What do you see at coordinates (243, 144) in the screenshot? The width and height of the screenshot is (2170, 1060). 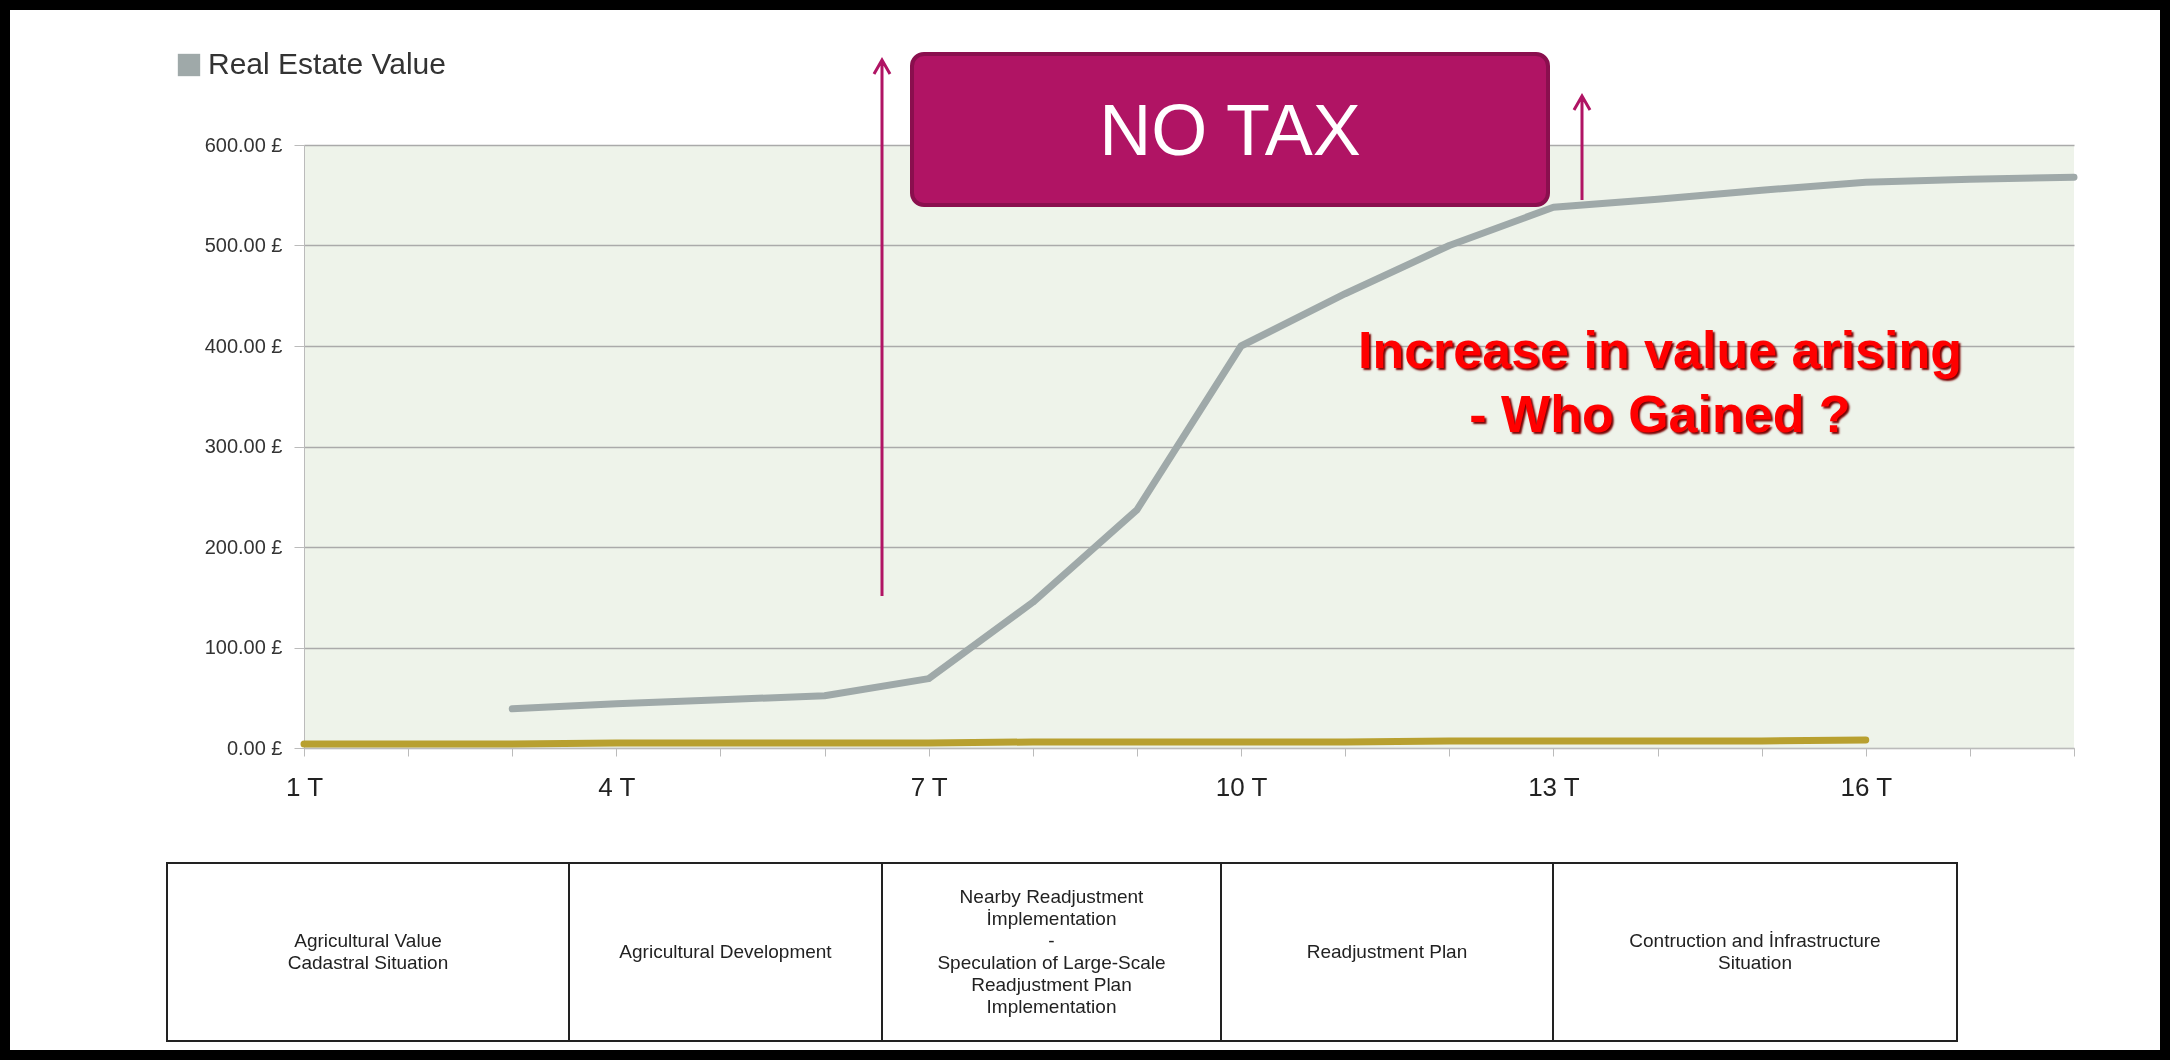 I see `y-tick-label: 600.00 £` at bounding box center [243, 144].